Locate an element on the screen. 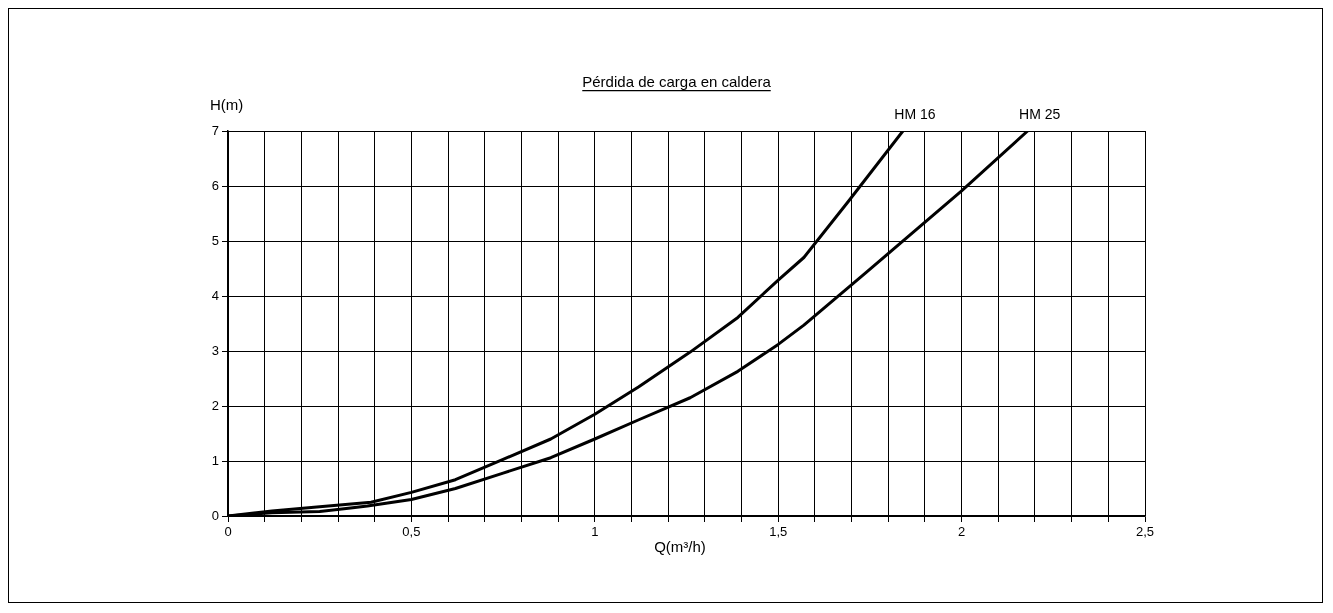 The height and width of the screenshot is (613, 1333). y-tick-label: 4 is located at coordinates (215, 295).